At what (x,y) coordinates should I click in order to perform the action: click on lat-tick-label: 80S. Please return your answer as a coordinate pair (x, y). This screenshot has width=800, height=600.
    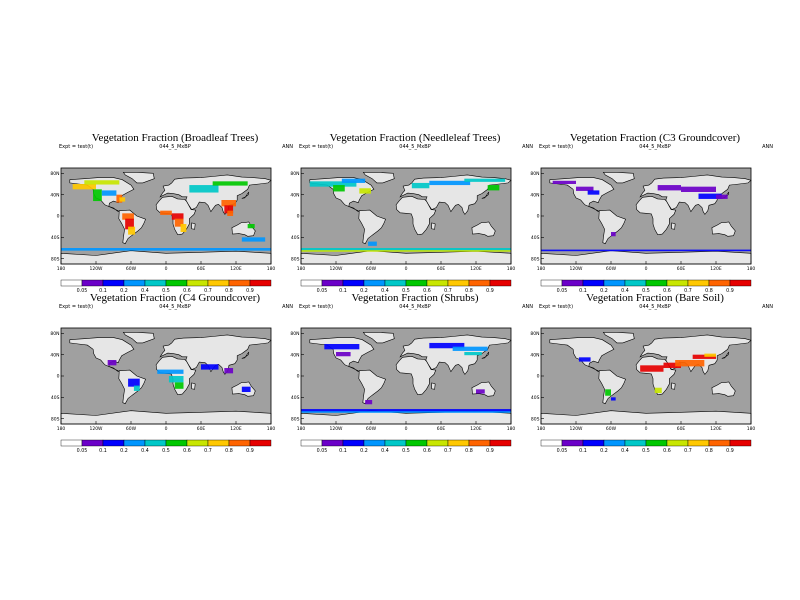
    Looking at the image, I should click on (55, 259).